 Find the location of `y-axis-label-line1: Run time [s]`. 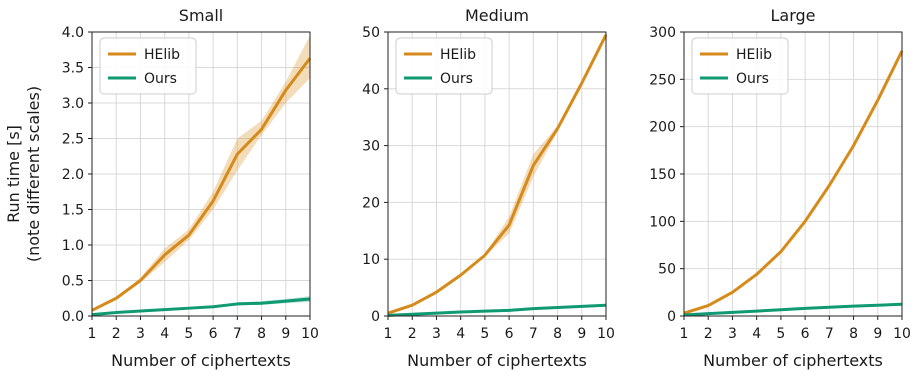

y-axis-label-line1: Run time [s] is located at coordinates (13, 174).